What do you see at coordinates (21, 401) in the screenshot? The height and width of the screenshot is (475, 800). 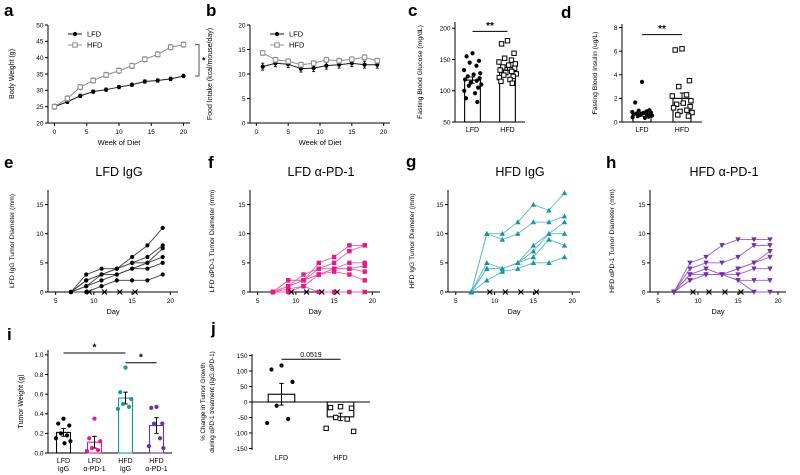 I see `y-axis-label: Tumor Weight (g)` at bounding box center [21, 401].